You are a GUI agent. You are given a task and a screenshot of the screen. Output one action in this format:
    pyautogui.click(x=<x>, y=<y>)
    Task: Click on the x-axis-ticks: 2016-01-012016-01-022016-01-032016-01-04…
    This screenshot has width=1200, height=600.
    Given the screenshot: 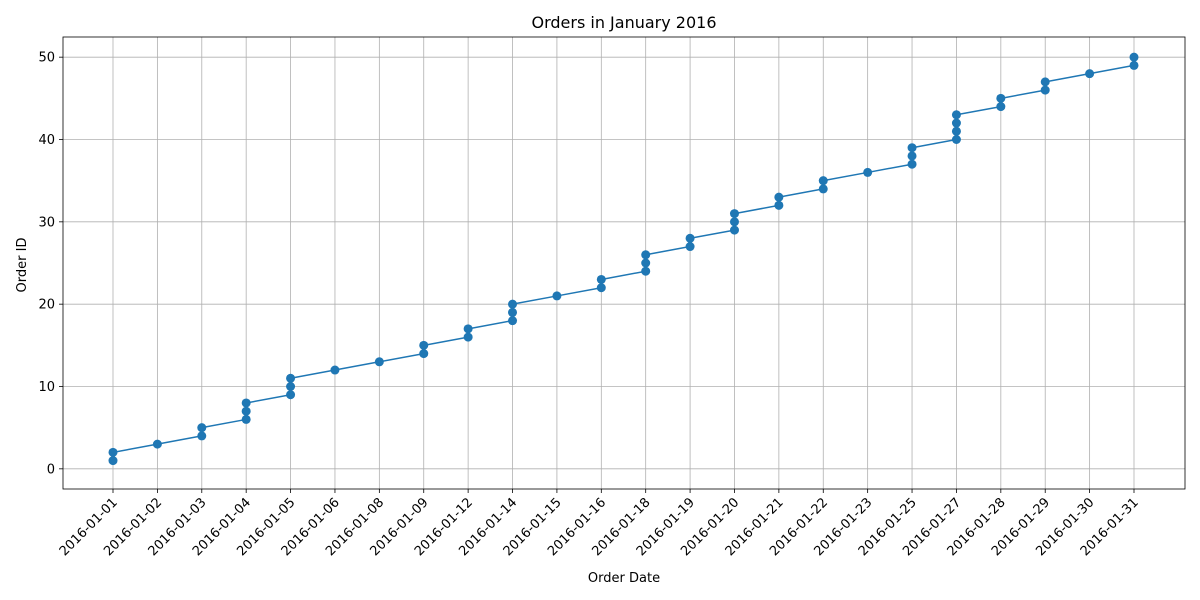 What is the action you would take?
    pyautogui.click(x=599, y=524)
    